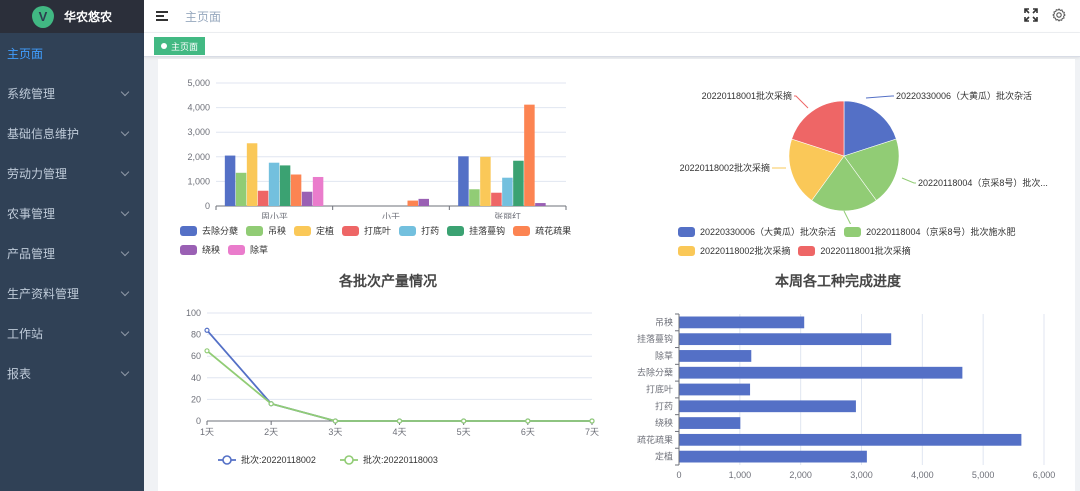  What do you see at coordinates (266, 230) in the screenshot?
I see `legend-item: 吊秧` at bounding box center [266, 230].